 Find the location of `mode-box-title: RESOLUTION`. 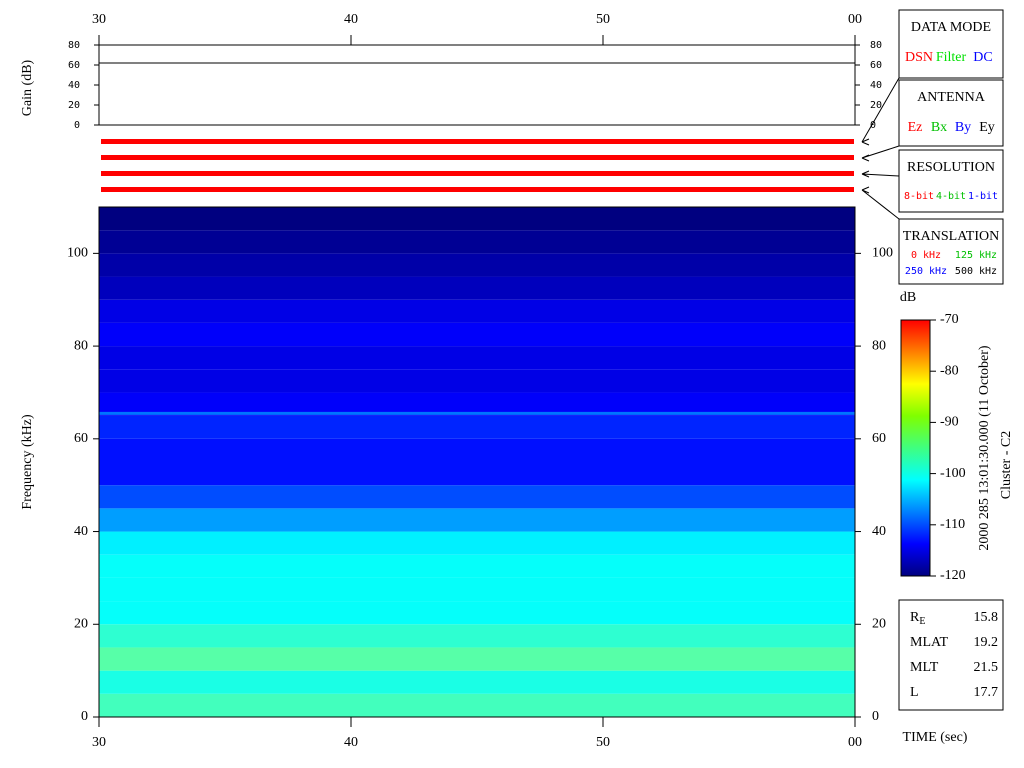

mode-box-title: RESOLUTION is located at coordinates (951, 167).